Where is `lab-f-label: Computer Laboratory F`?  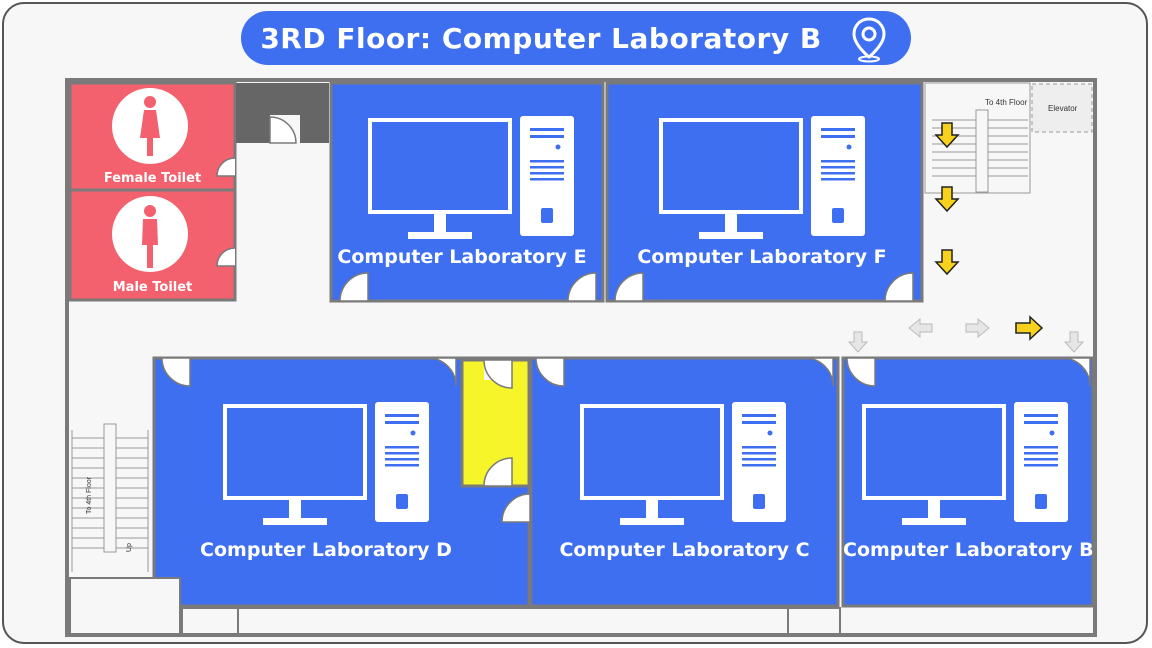
lab-f-label: Computer Laboratory F is located at coordinates (762, 257).